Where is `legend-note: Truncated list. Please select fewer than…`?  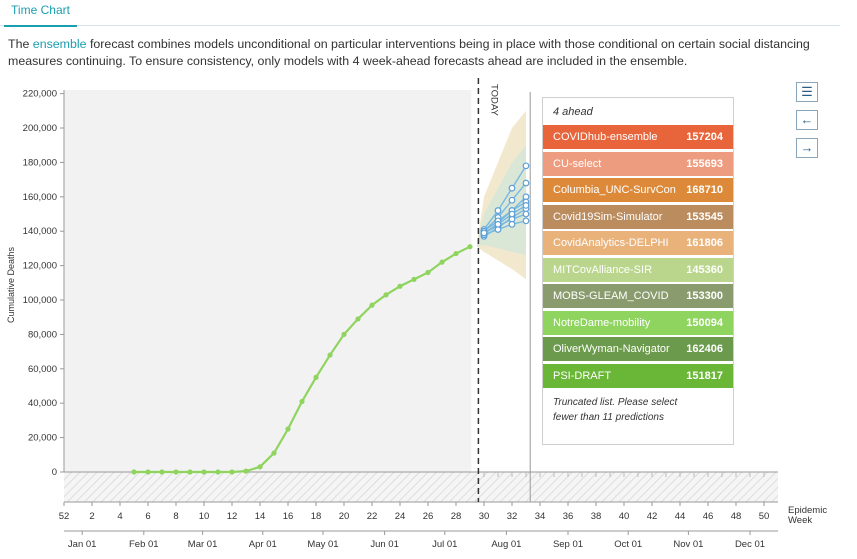
legend-note: Truncated list. Please select fewer than… is located at coordinates (615, 410).